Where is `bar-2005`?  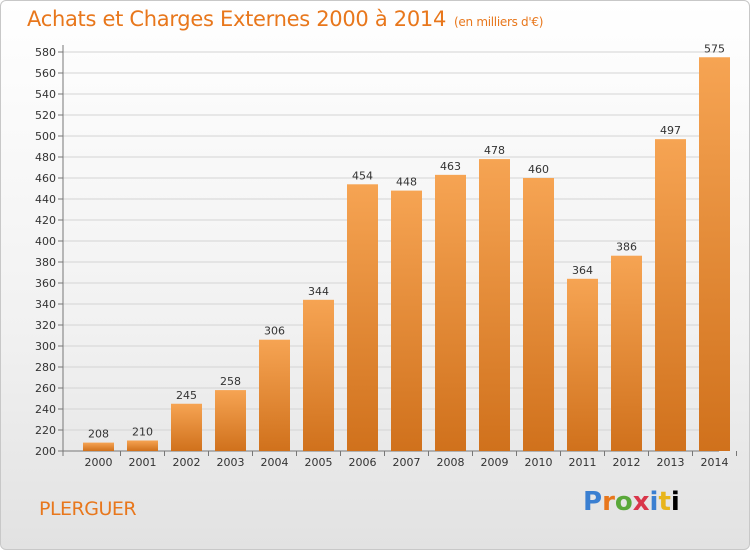 bar-2005 is located at coordinates (318, 375).